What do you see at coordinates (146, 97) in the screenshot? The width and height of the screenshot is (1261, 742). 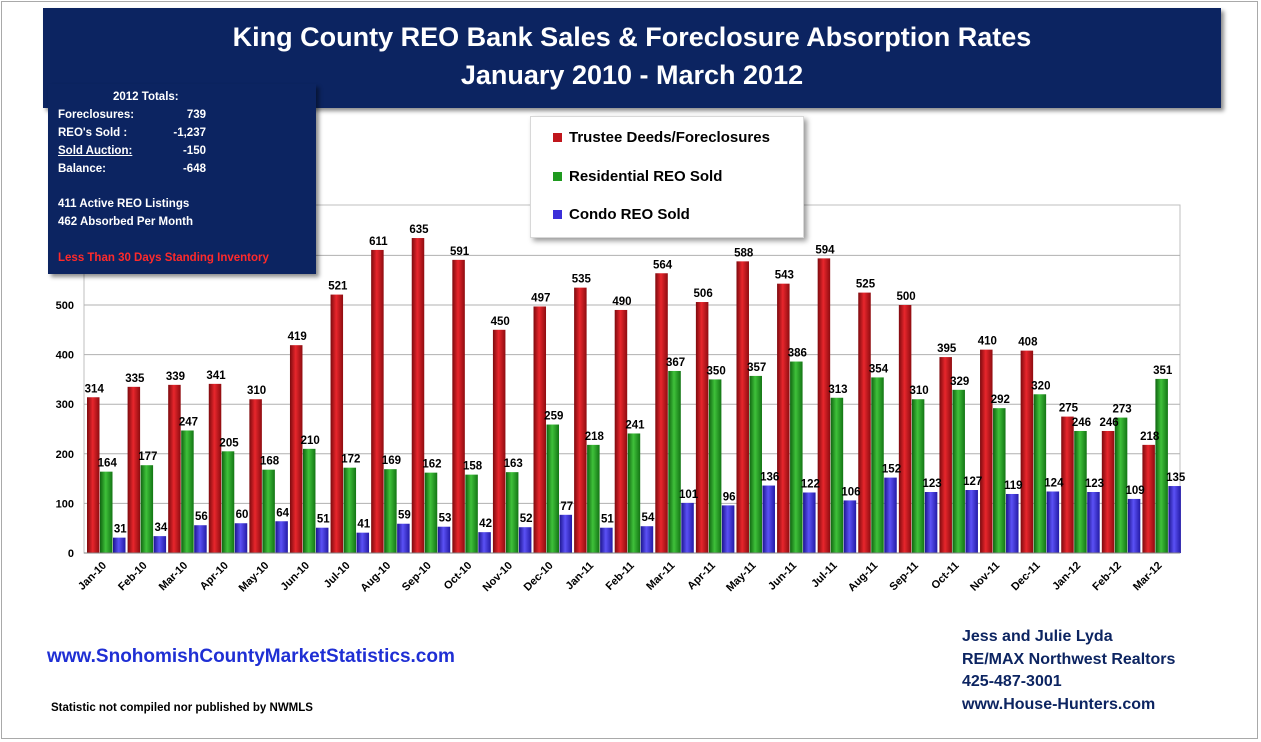 I see `totals-heading: 2012 Totals:` at bounding box center [146, 97].